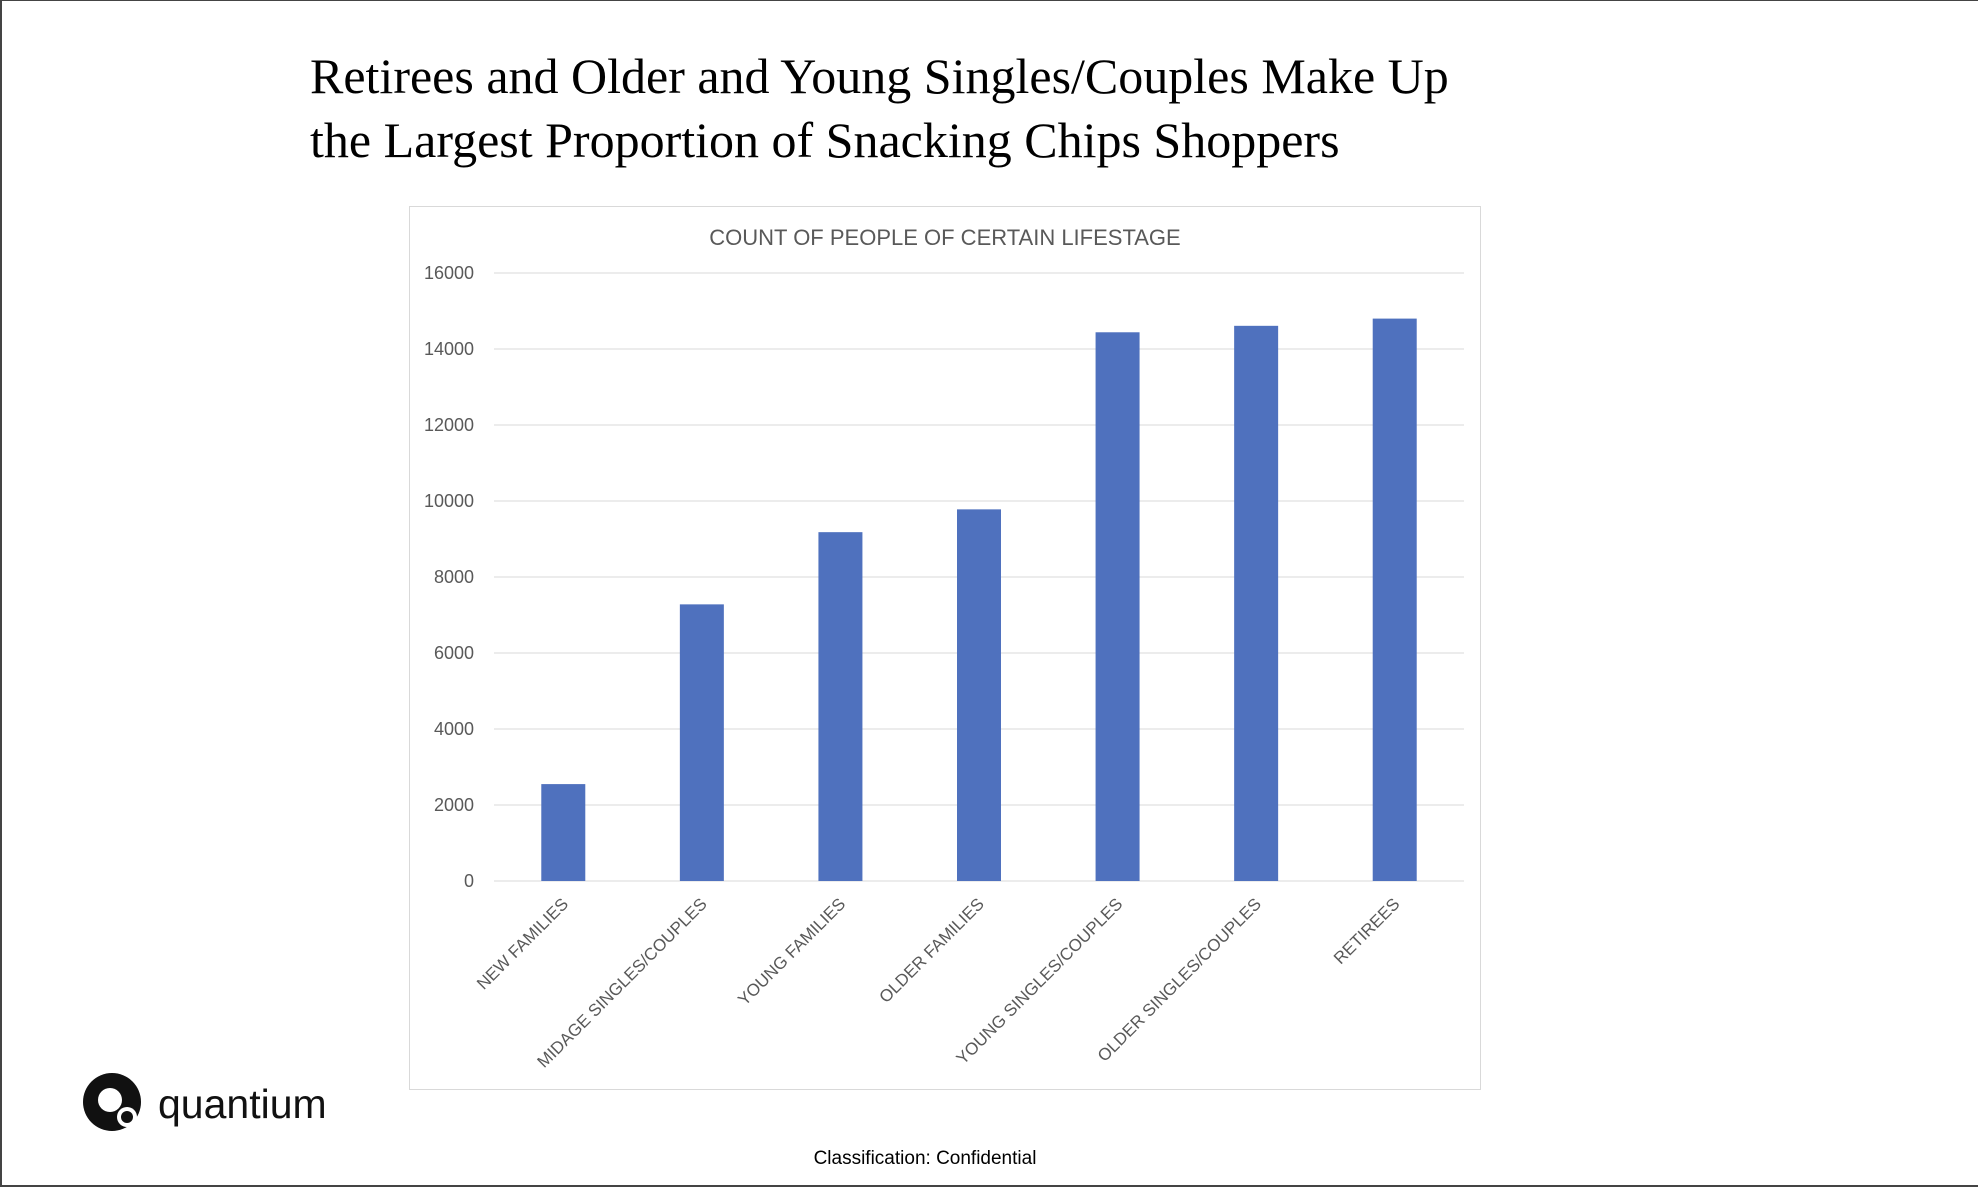 Image resolution: width=1978 pixels, height=1187 pixels. I want to click on quantium-logo: quantium, so click(204, 1104).